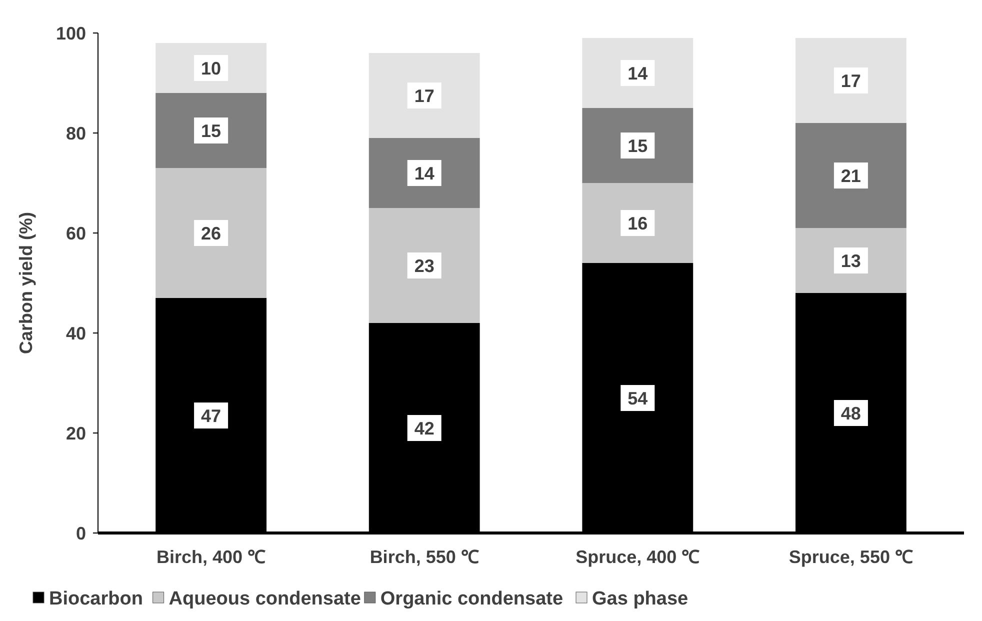 The image size is (982, 621). What do you see at coordinates (76, 333) in the screenshot?
I see `y-tick-label: 40` at bounding box center [76, 333].